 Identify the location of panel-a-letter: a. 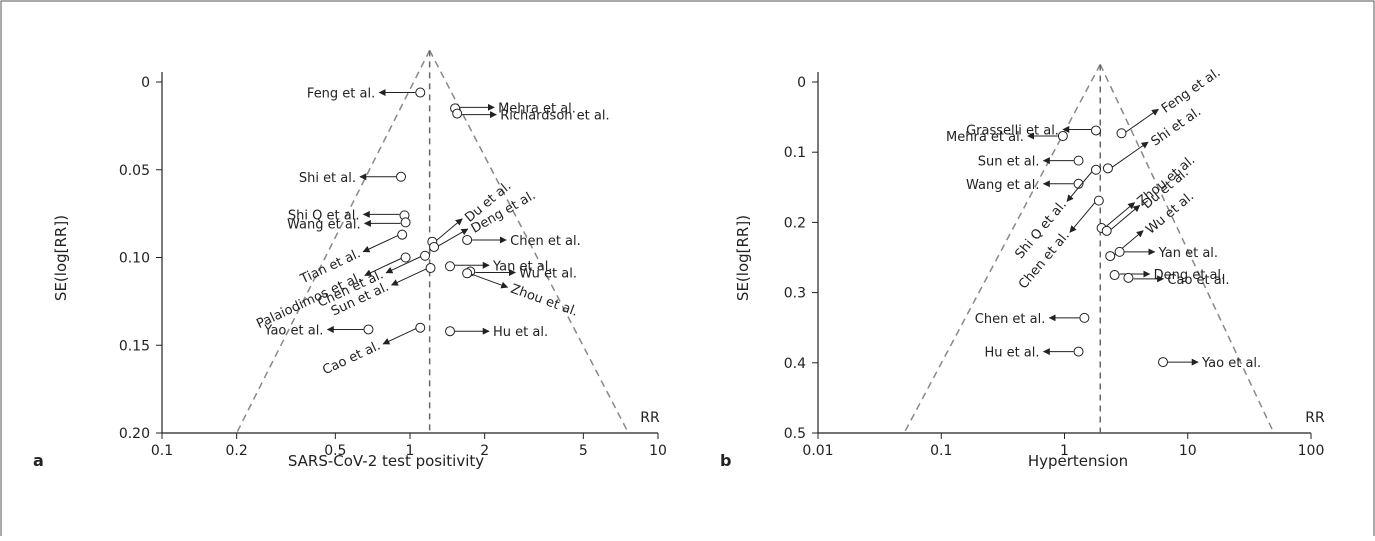
(38, 460).